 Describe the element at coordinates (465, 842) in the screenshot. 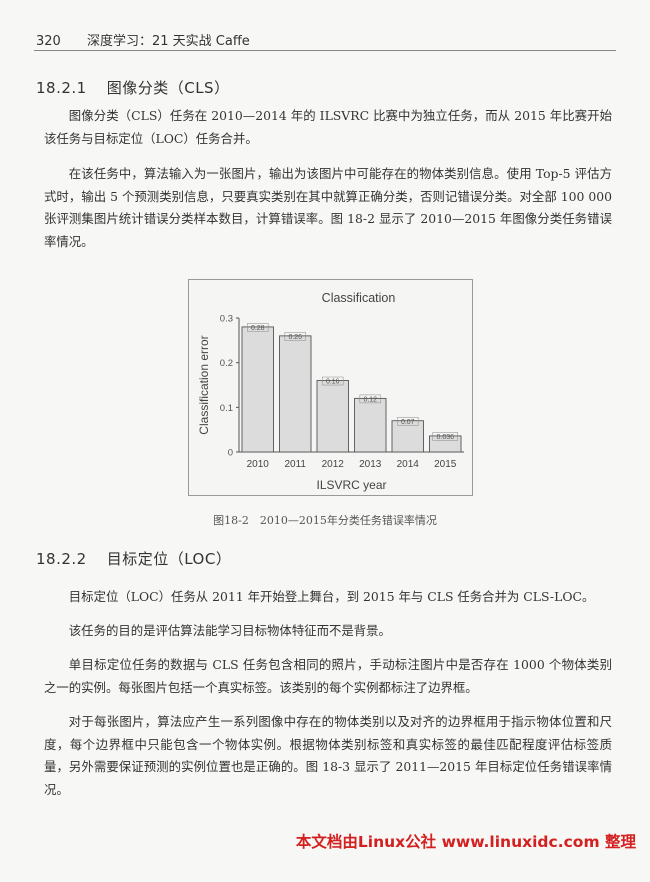

I see `watermark: 本文档由Linux公社 www.linuxidc.com 整理` at that location.